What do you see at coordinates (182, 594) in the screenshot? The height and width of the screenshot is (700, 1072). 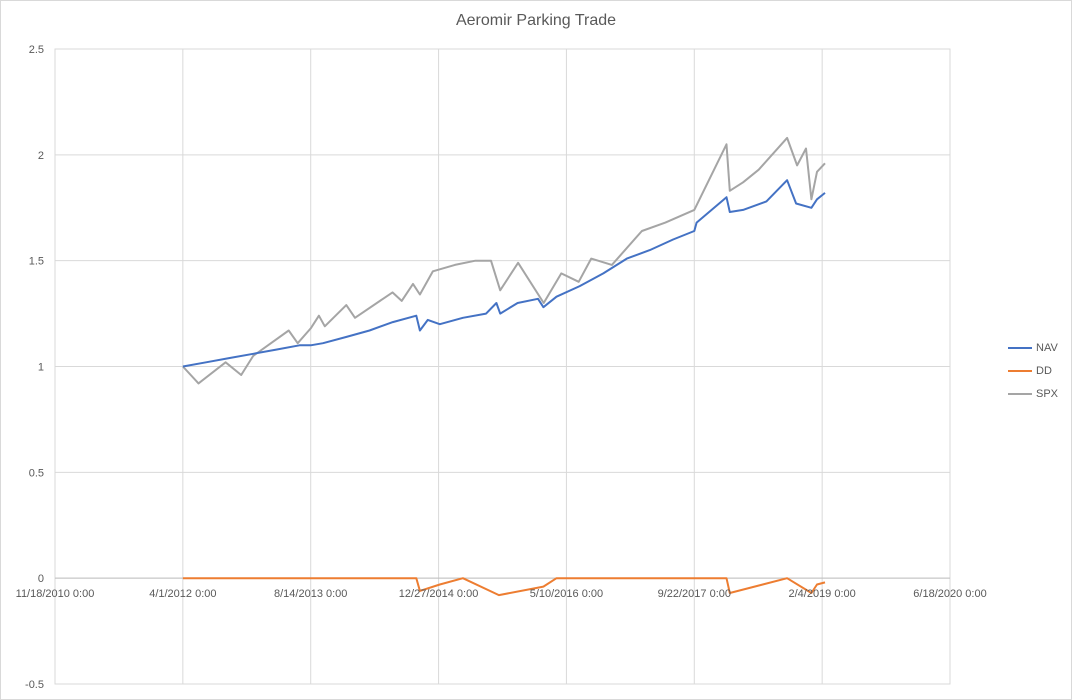 I see `x-tick-label: 4/1/2012 0:00` at bounding box center [182, 594].